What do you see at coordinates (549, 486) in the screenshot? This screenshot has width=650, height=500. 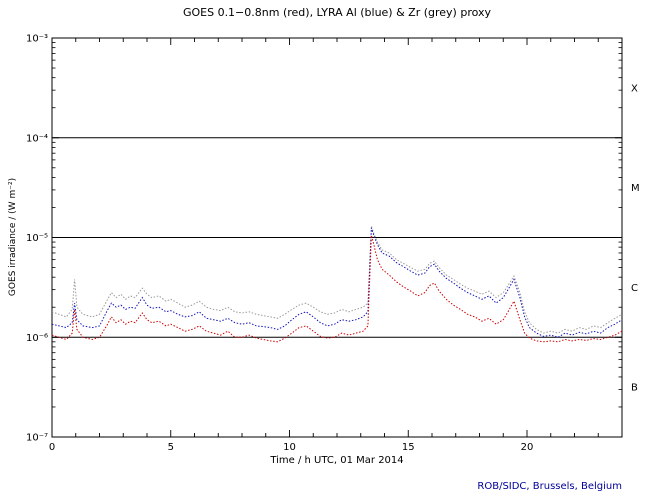 I see `credit-text: ROB/SIDC, Brussels, Belgium` at bounding box center [549, 486].